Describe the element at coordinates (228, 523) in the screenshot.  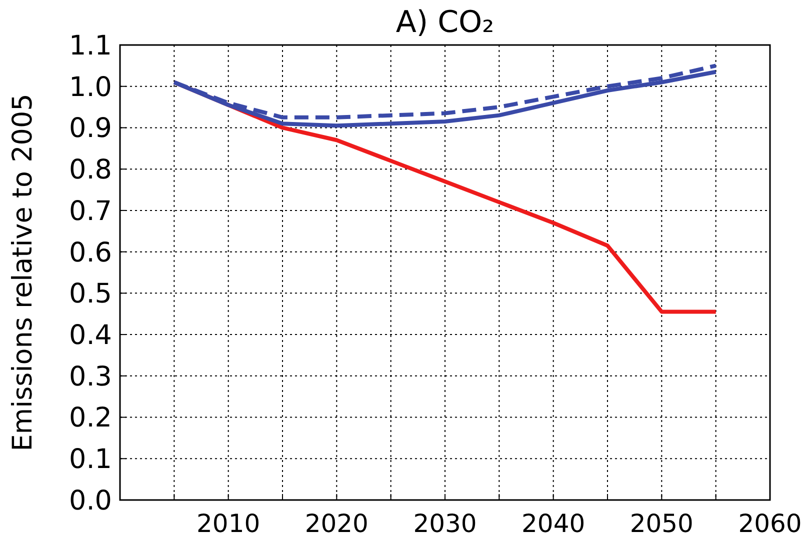
I see `x-tick-label: 2010` at that location.